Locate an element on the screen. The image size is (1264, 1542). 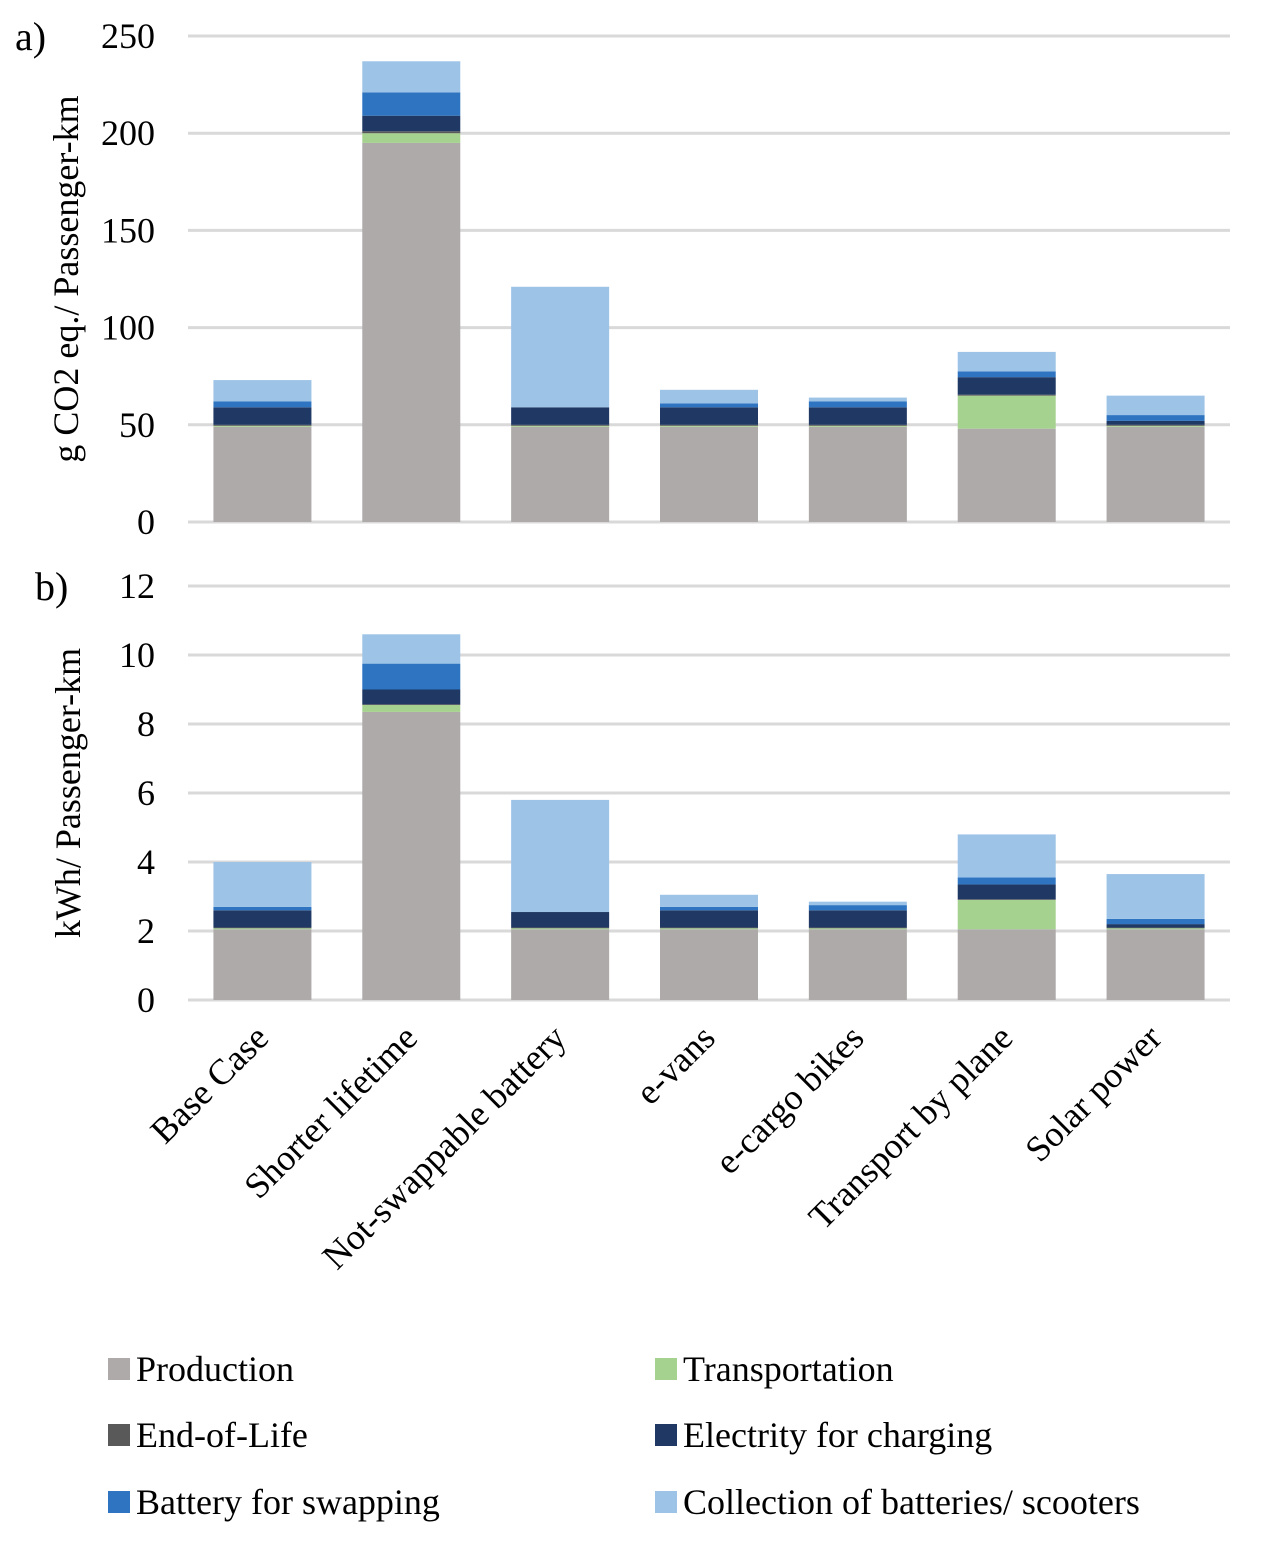
legend-label-collection-of-batteries-scooters: Collection of batteries/ scooters is located at coordinates (911, 1502).